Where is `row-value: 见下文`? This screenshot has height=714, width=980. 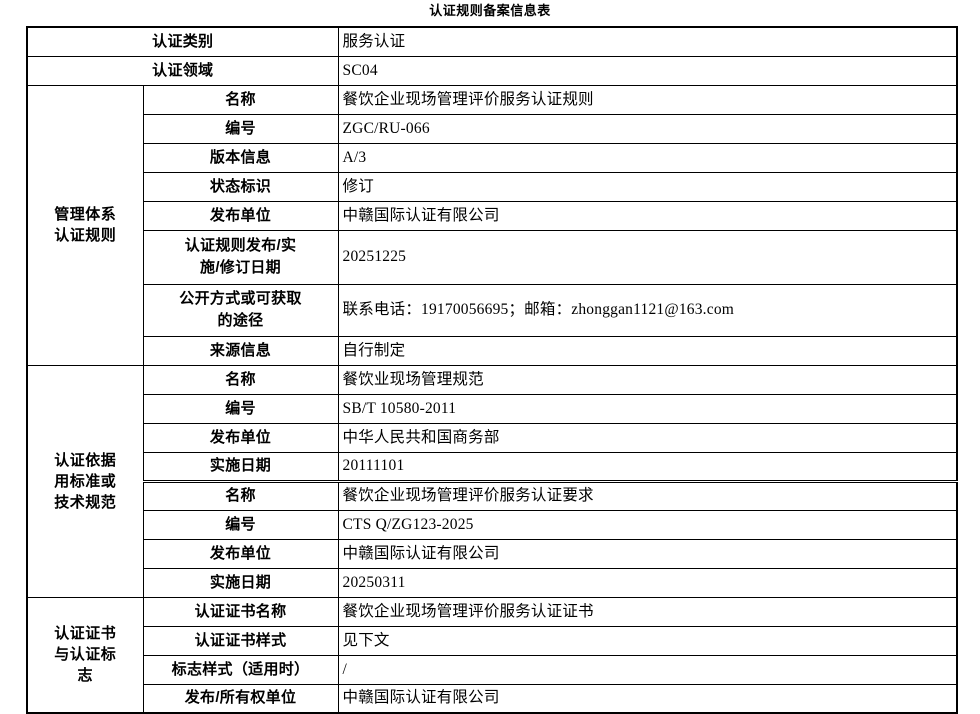 row-value: 见下文 is located at coordinates (647, 640).